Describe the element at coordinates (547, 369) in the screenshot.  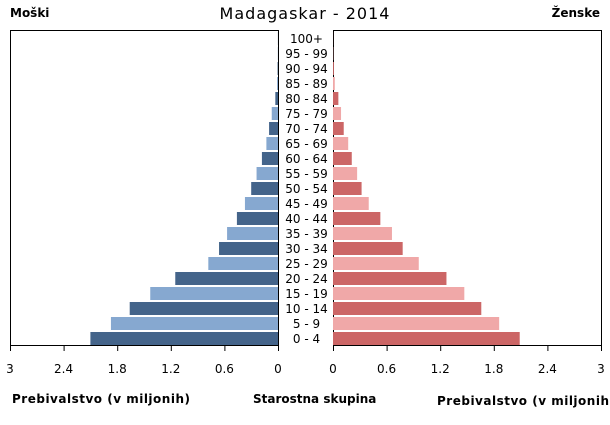
I see `right-tick-label: 2.4` at that location.